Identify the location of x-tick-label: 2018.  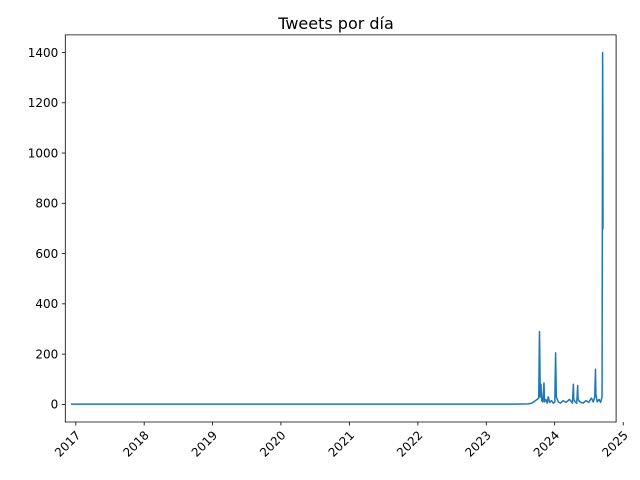
(135, 443).